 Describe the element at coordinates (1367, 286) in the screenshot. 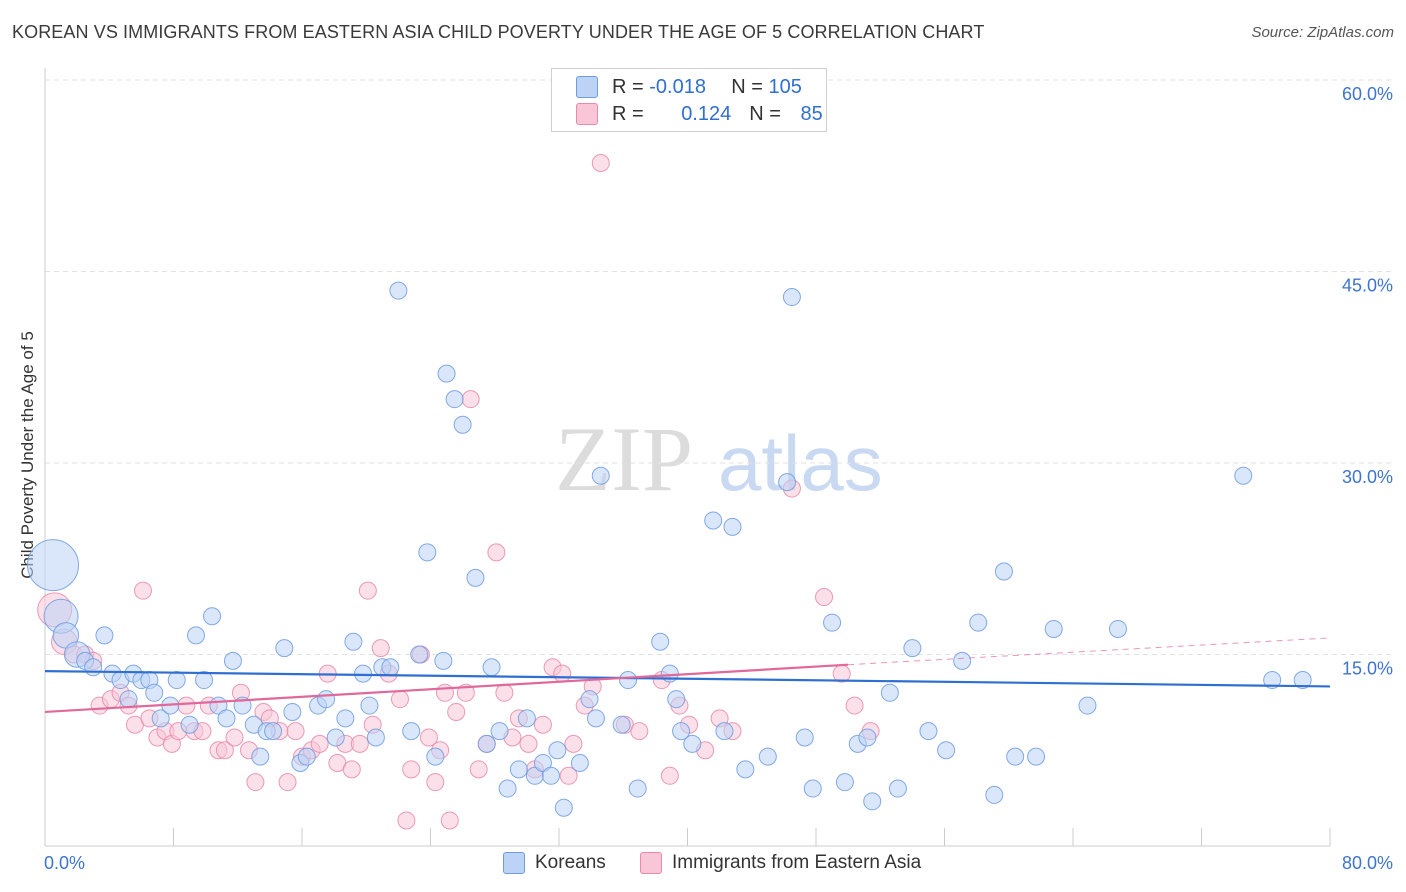

I see `y-tick-label-2: 45.0%` at that location.